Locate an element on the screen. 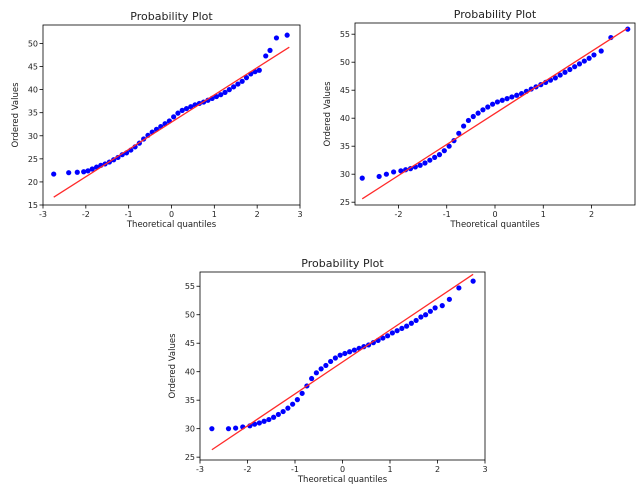 This screenshot has width=638, height=486. chart-title: Probability Plot is located at coordinates (342, 263).